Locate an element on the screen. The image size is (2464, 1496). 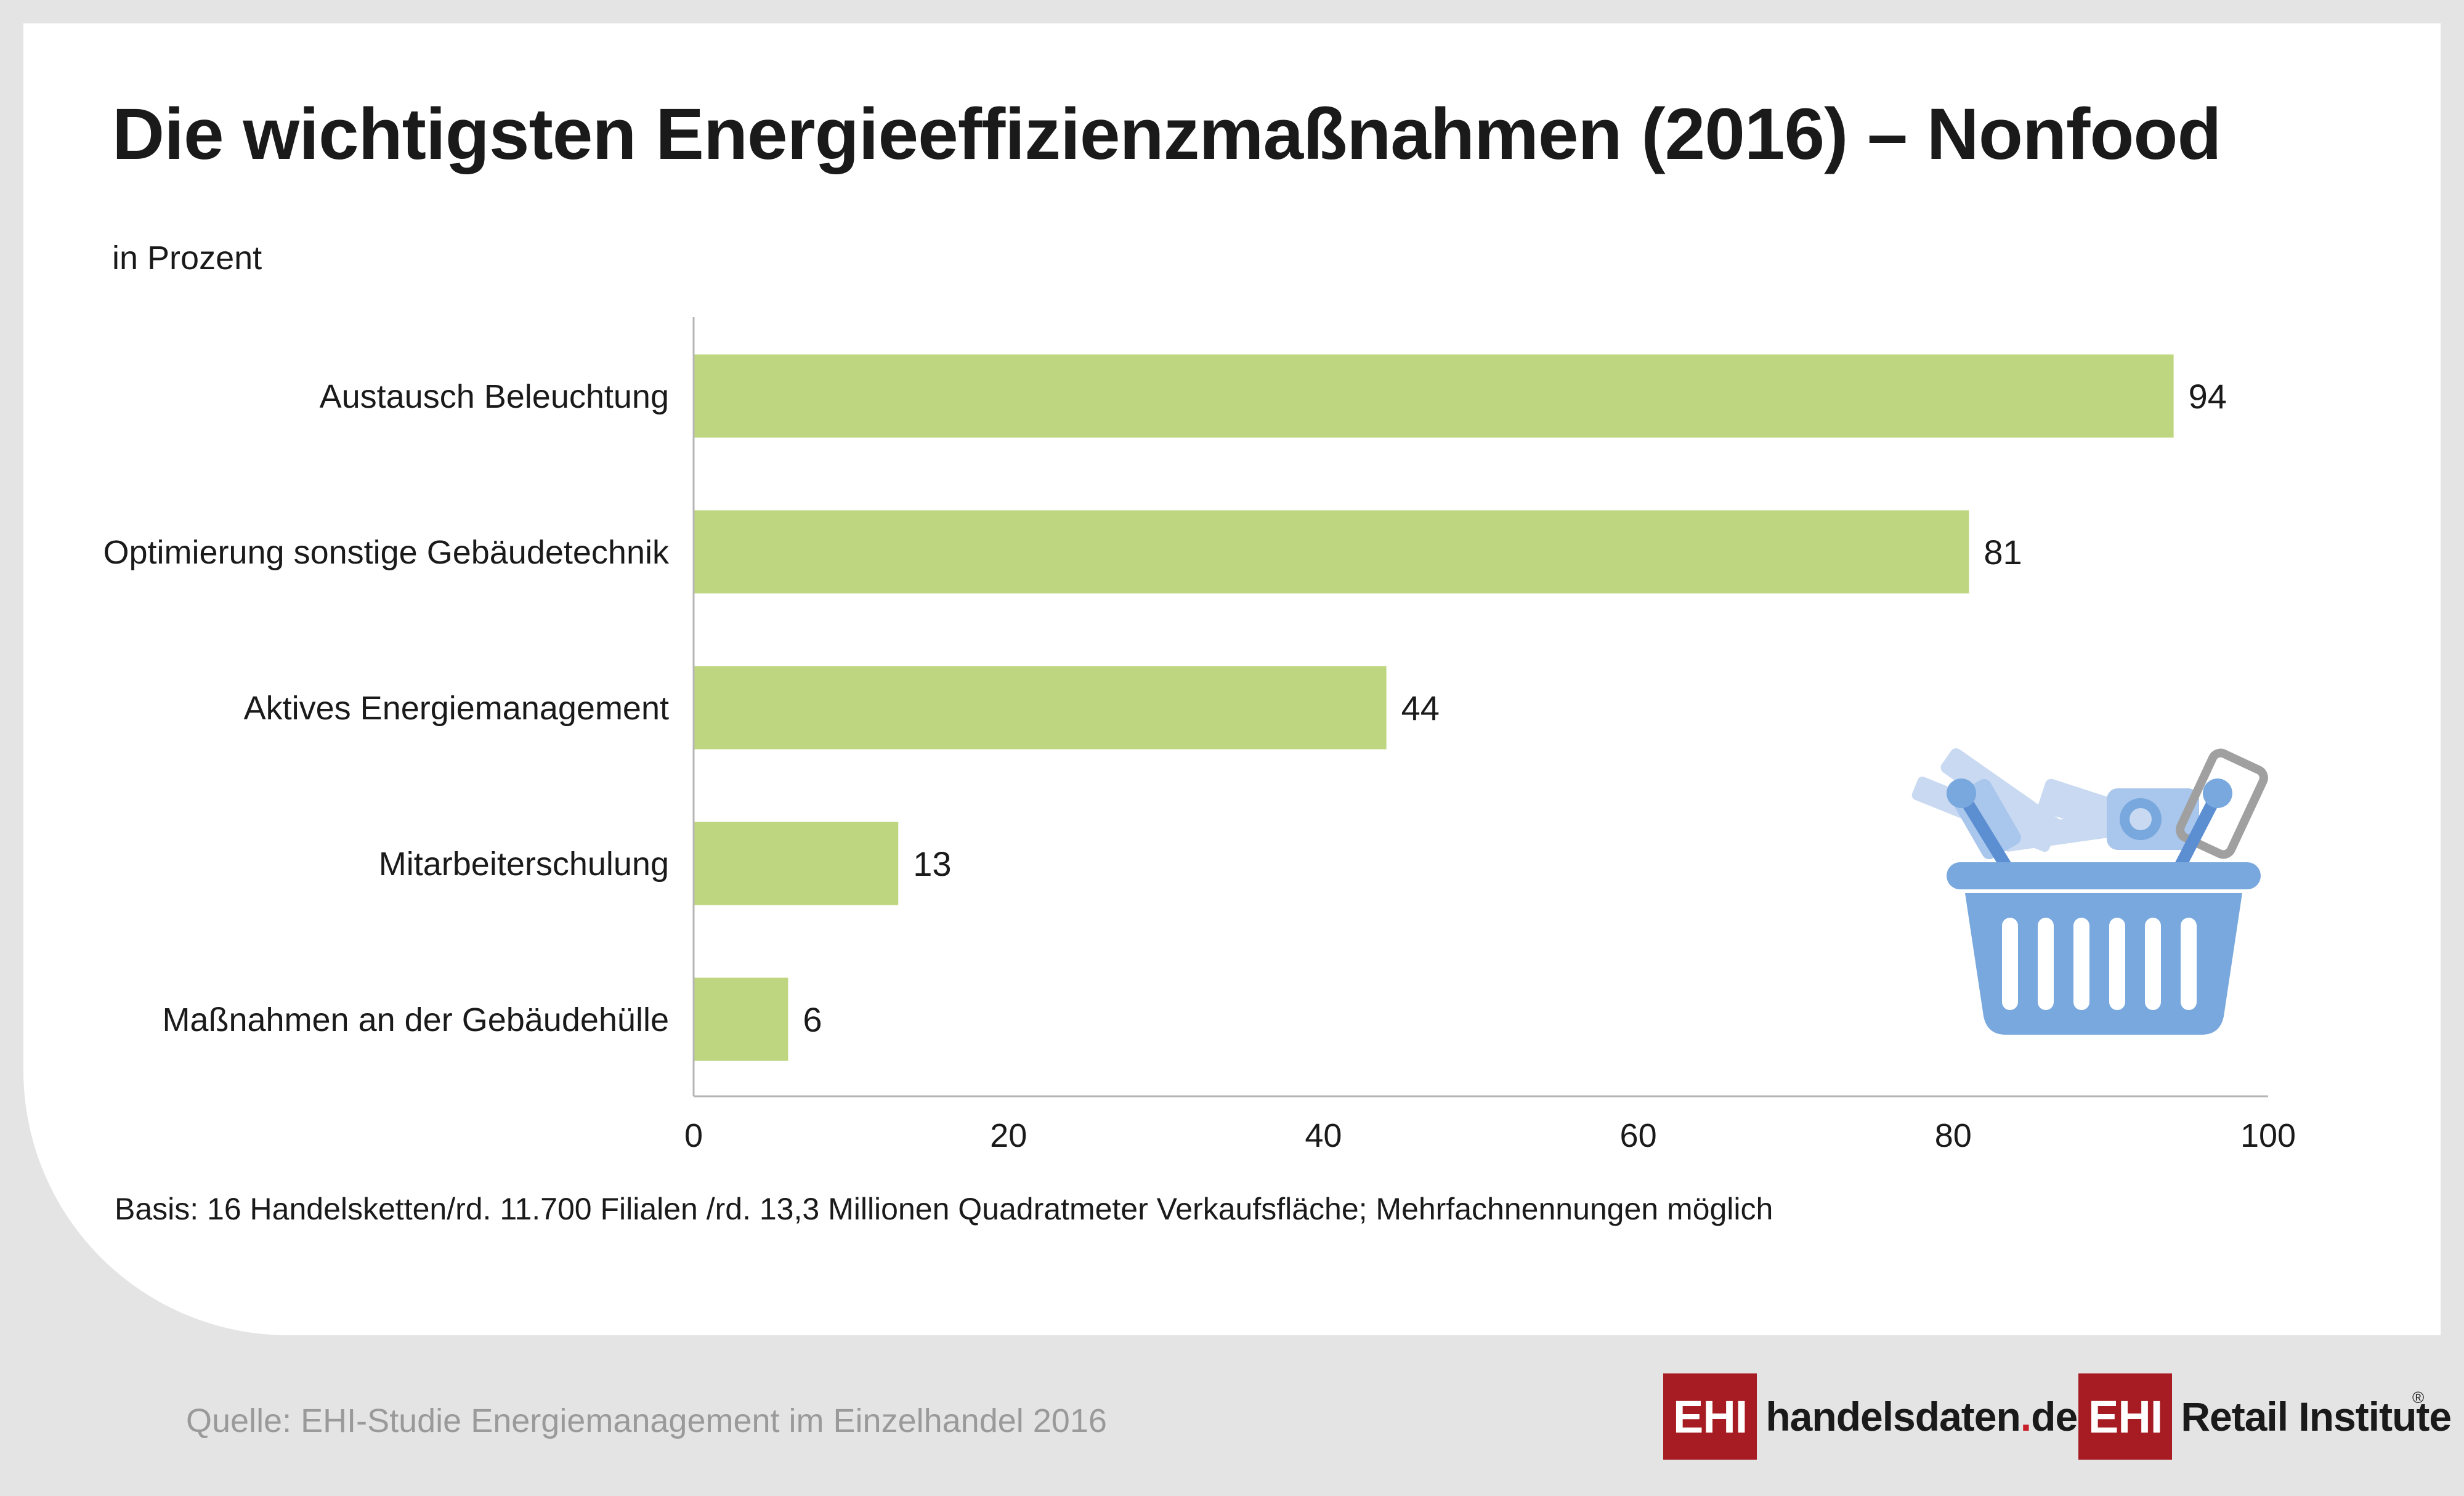
handelsdaten-logo-text: handelsdaten.de is located at coordinates (1921, 1416).